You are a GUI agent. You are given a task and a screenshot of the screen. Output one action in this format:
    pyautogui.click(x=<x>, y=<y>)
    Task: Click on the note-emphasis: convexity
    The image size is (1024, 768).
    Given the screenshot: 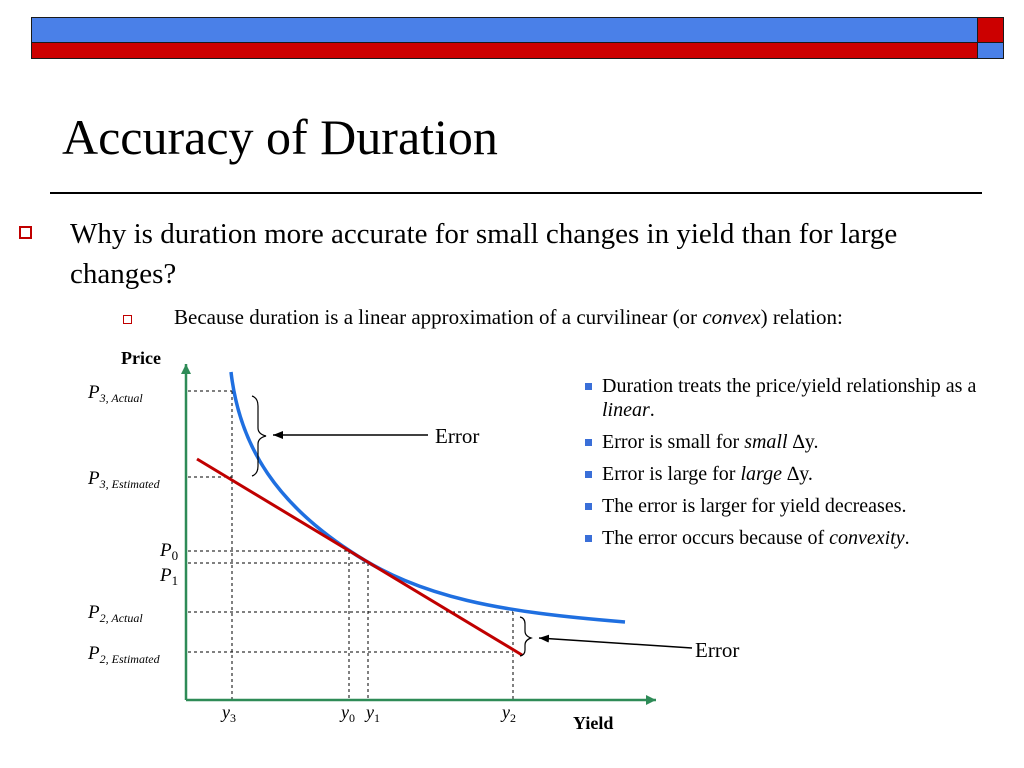 What is the action you would take?
    pyautogui.click(x=867, y=538)
    